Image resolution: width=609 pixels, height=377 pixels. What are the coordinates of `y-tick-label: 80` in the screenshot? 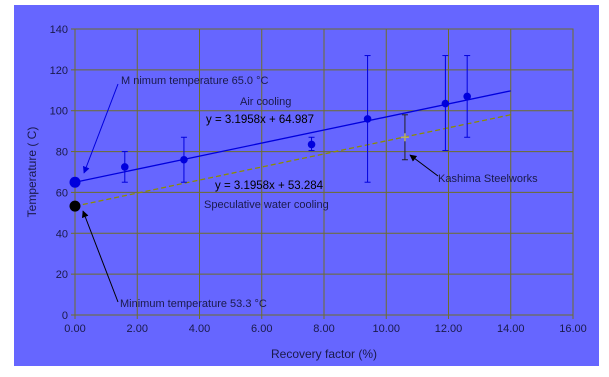 It's located at (62, 153).